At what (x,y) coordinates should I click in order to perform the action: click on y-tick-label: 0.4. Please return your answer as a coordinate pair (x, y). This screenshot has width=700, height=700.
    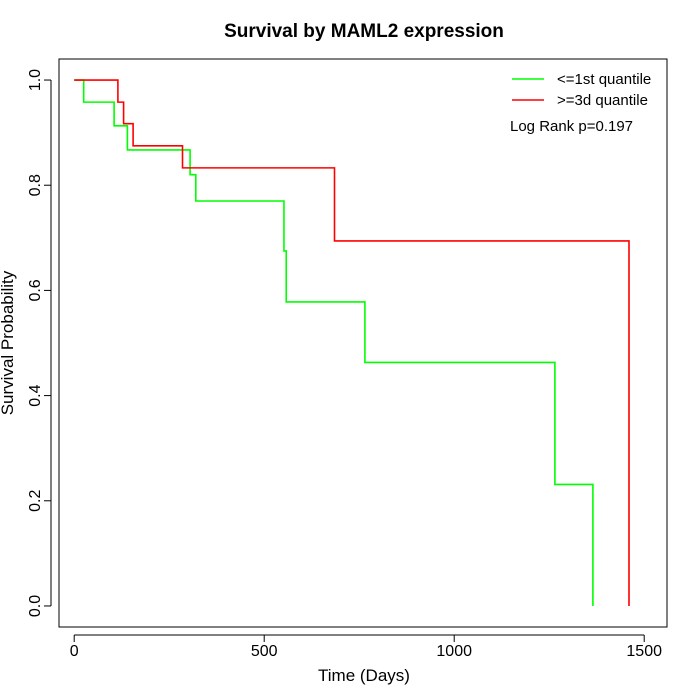
    Looking at the image, I should click on (35, 395).